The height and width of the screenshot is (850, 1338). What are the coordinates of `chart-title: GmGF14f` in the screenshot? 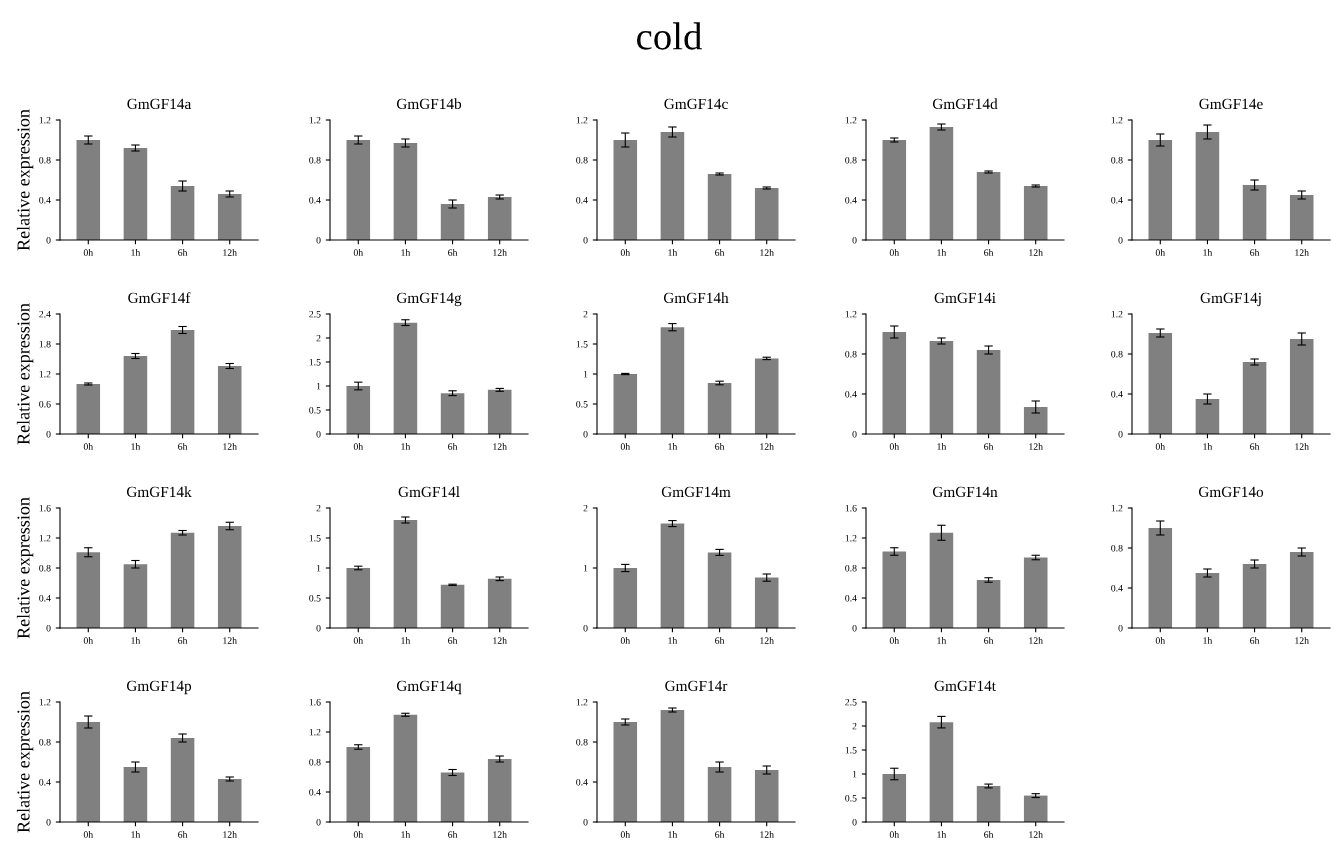 It's located at (159, 298).